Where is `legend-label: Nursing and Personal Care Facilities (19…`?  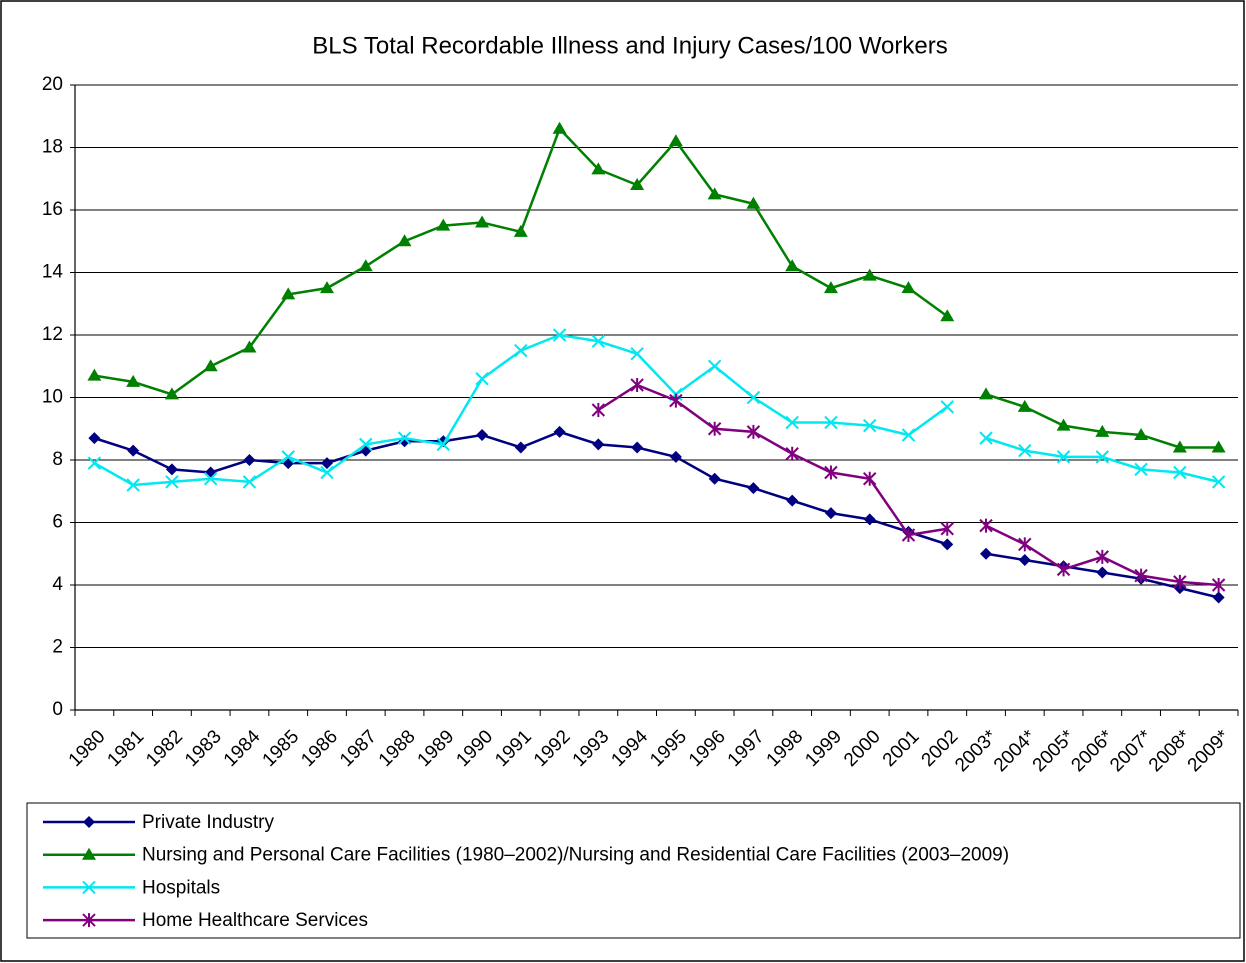
legend-label: Nursing and Personal Care Facilities (19… is located at coordinates (575, 855).